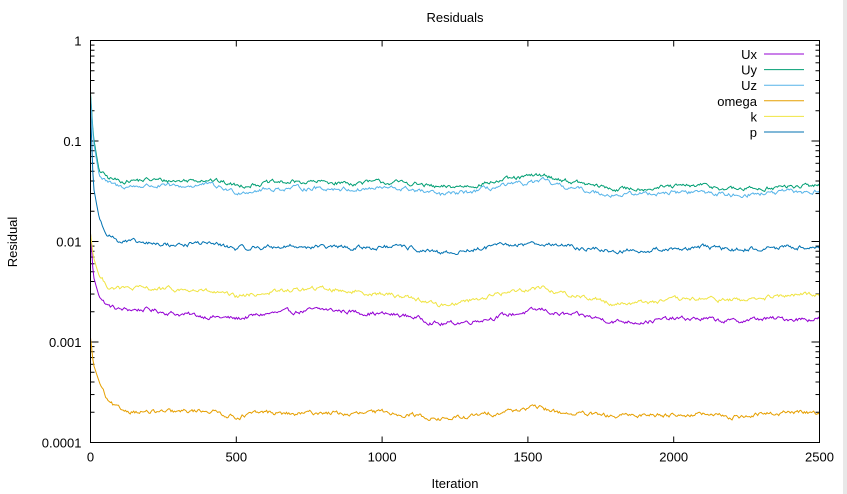 Image resolution: width=847 pixels, height=494 pixels. What do you see at coordinates (455, 483) in the screenshot?
I see `x-axis-label: Iteration` at bounding box center [455, 483].